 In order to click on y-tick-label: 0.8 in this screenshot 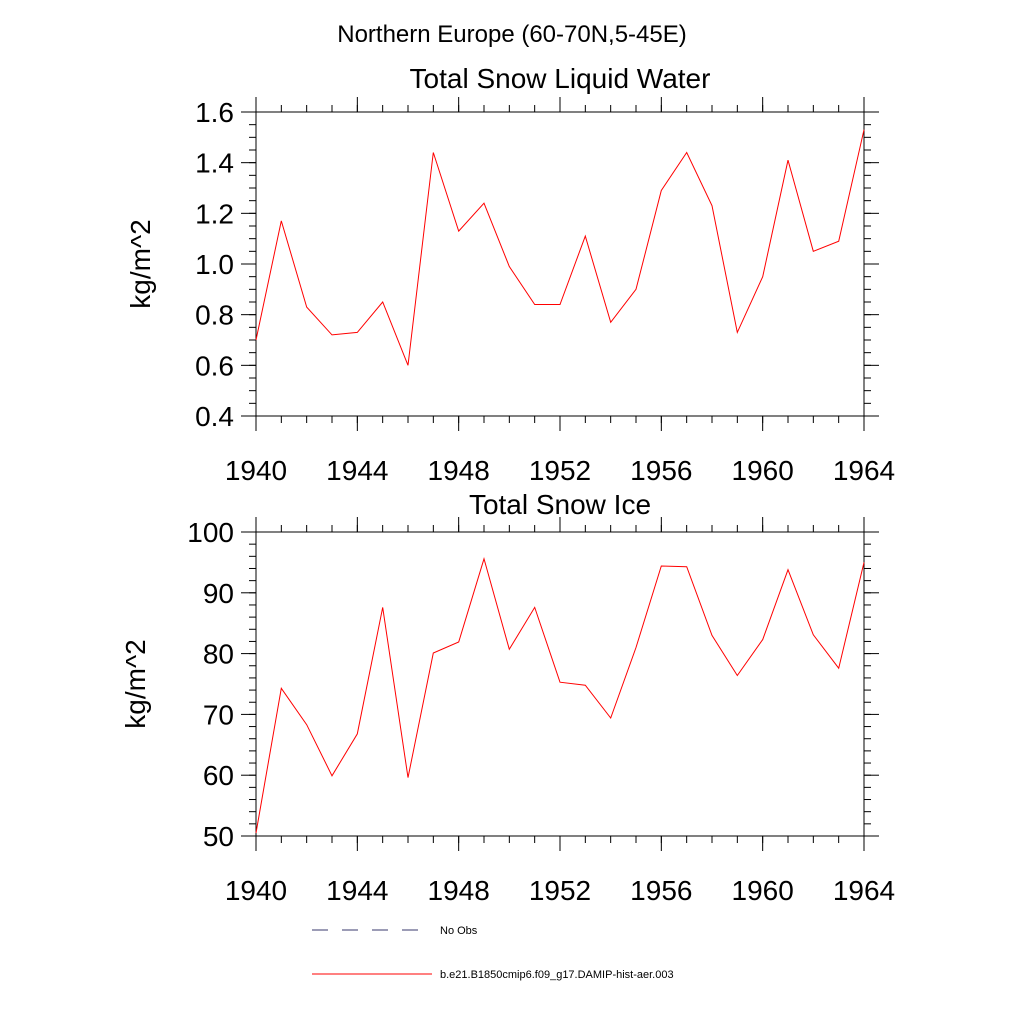, I will do `click(214, 315)`.